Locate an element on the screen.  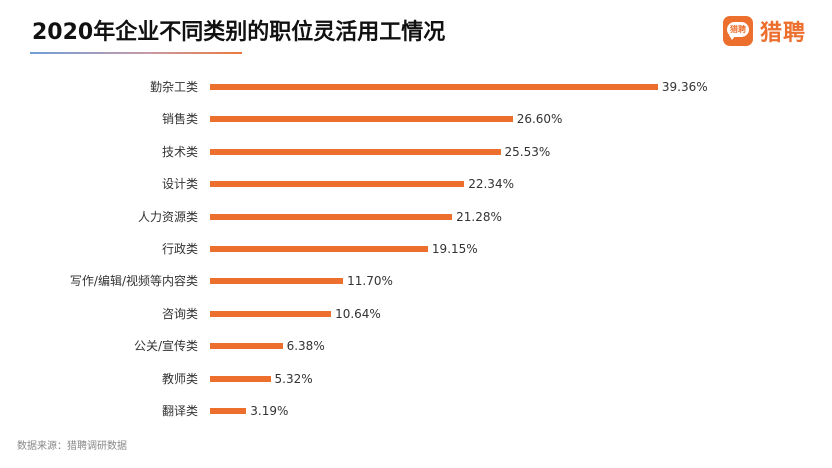
value-label: 21.28% is located at coordinates (479, 216).